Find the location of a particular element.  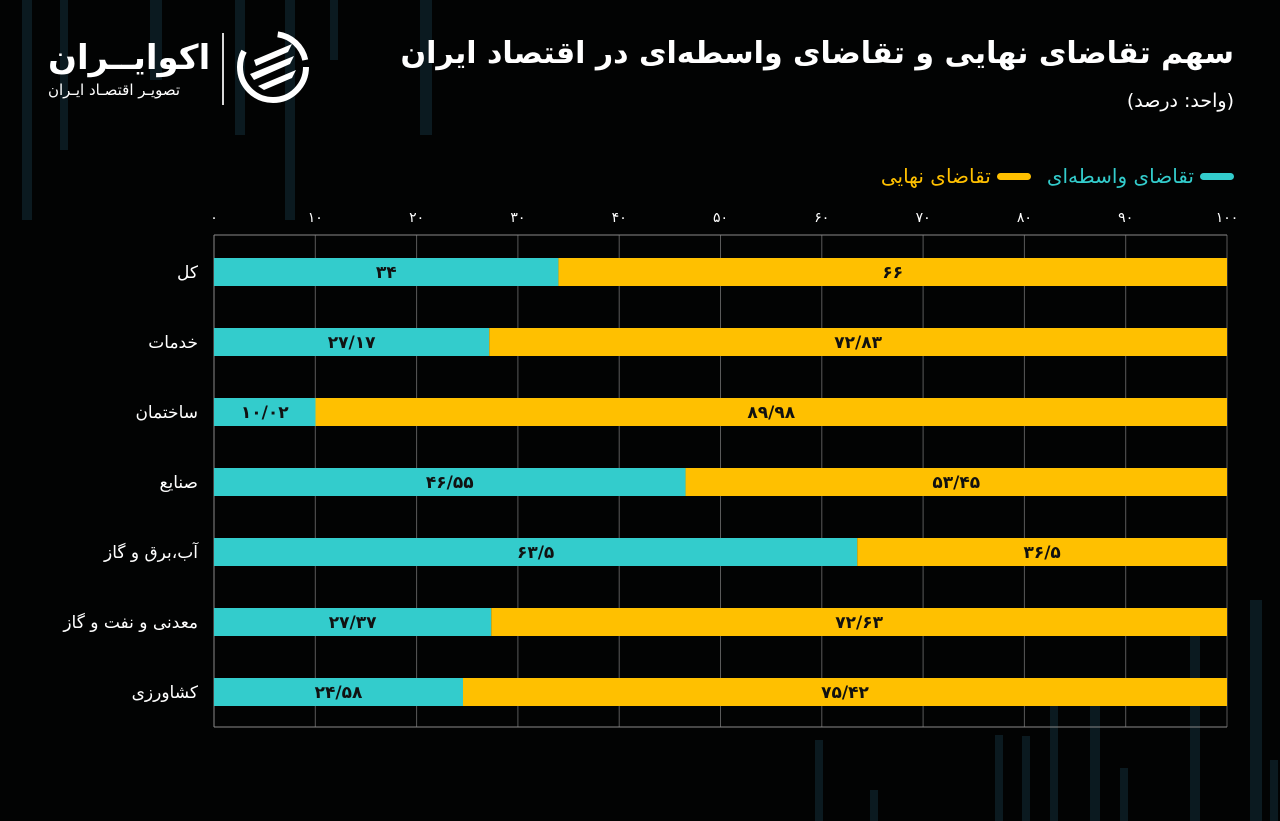

bar-label-intermediate: ۶۳/۵ is located at coordinates (535, 553).